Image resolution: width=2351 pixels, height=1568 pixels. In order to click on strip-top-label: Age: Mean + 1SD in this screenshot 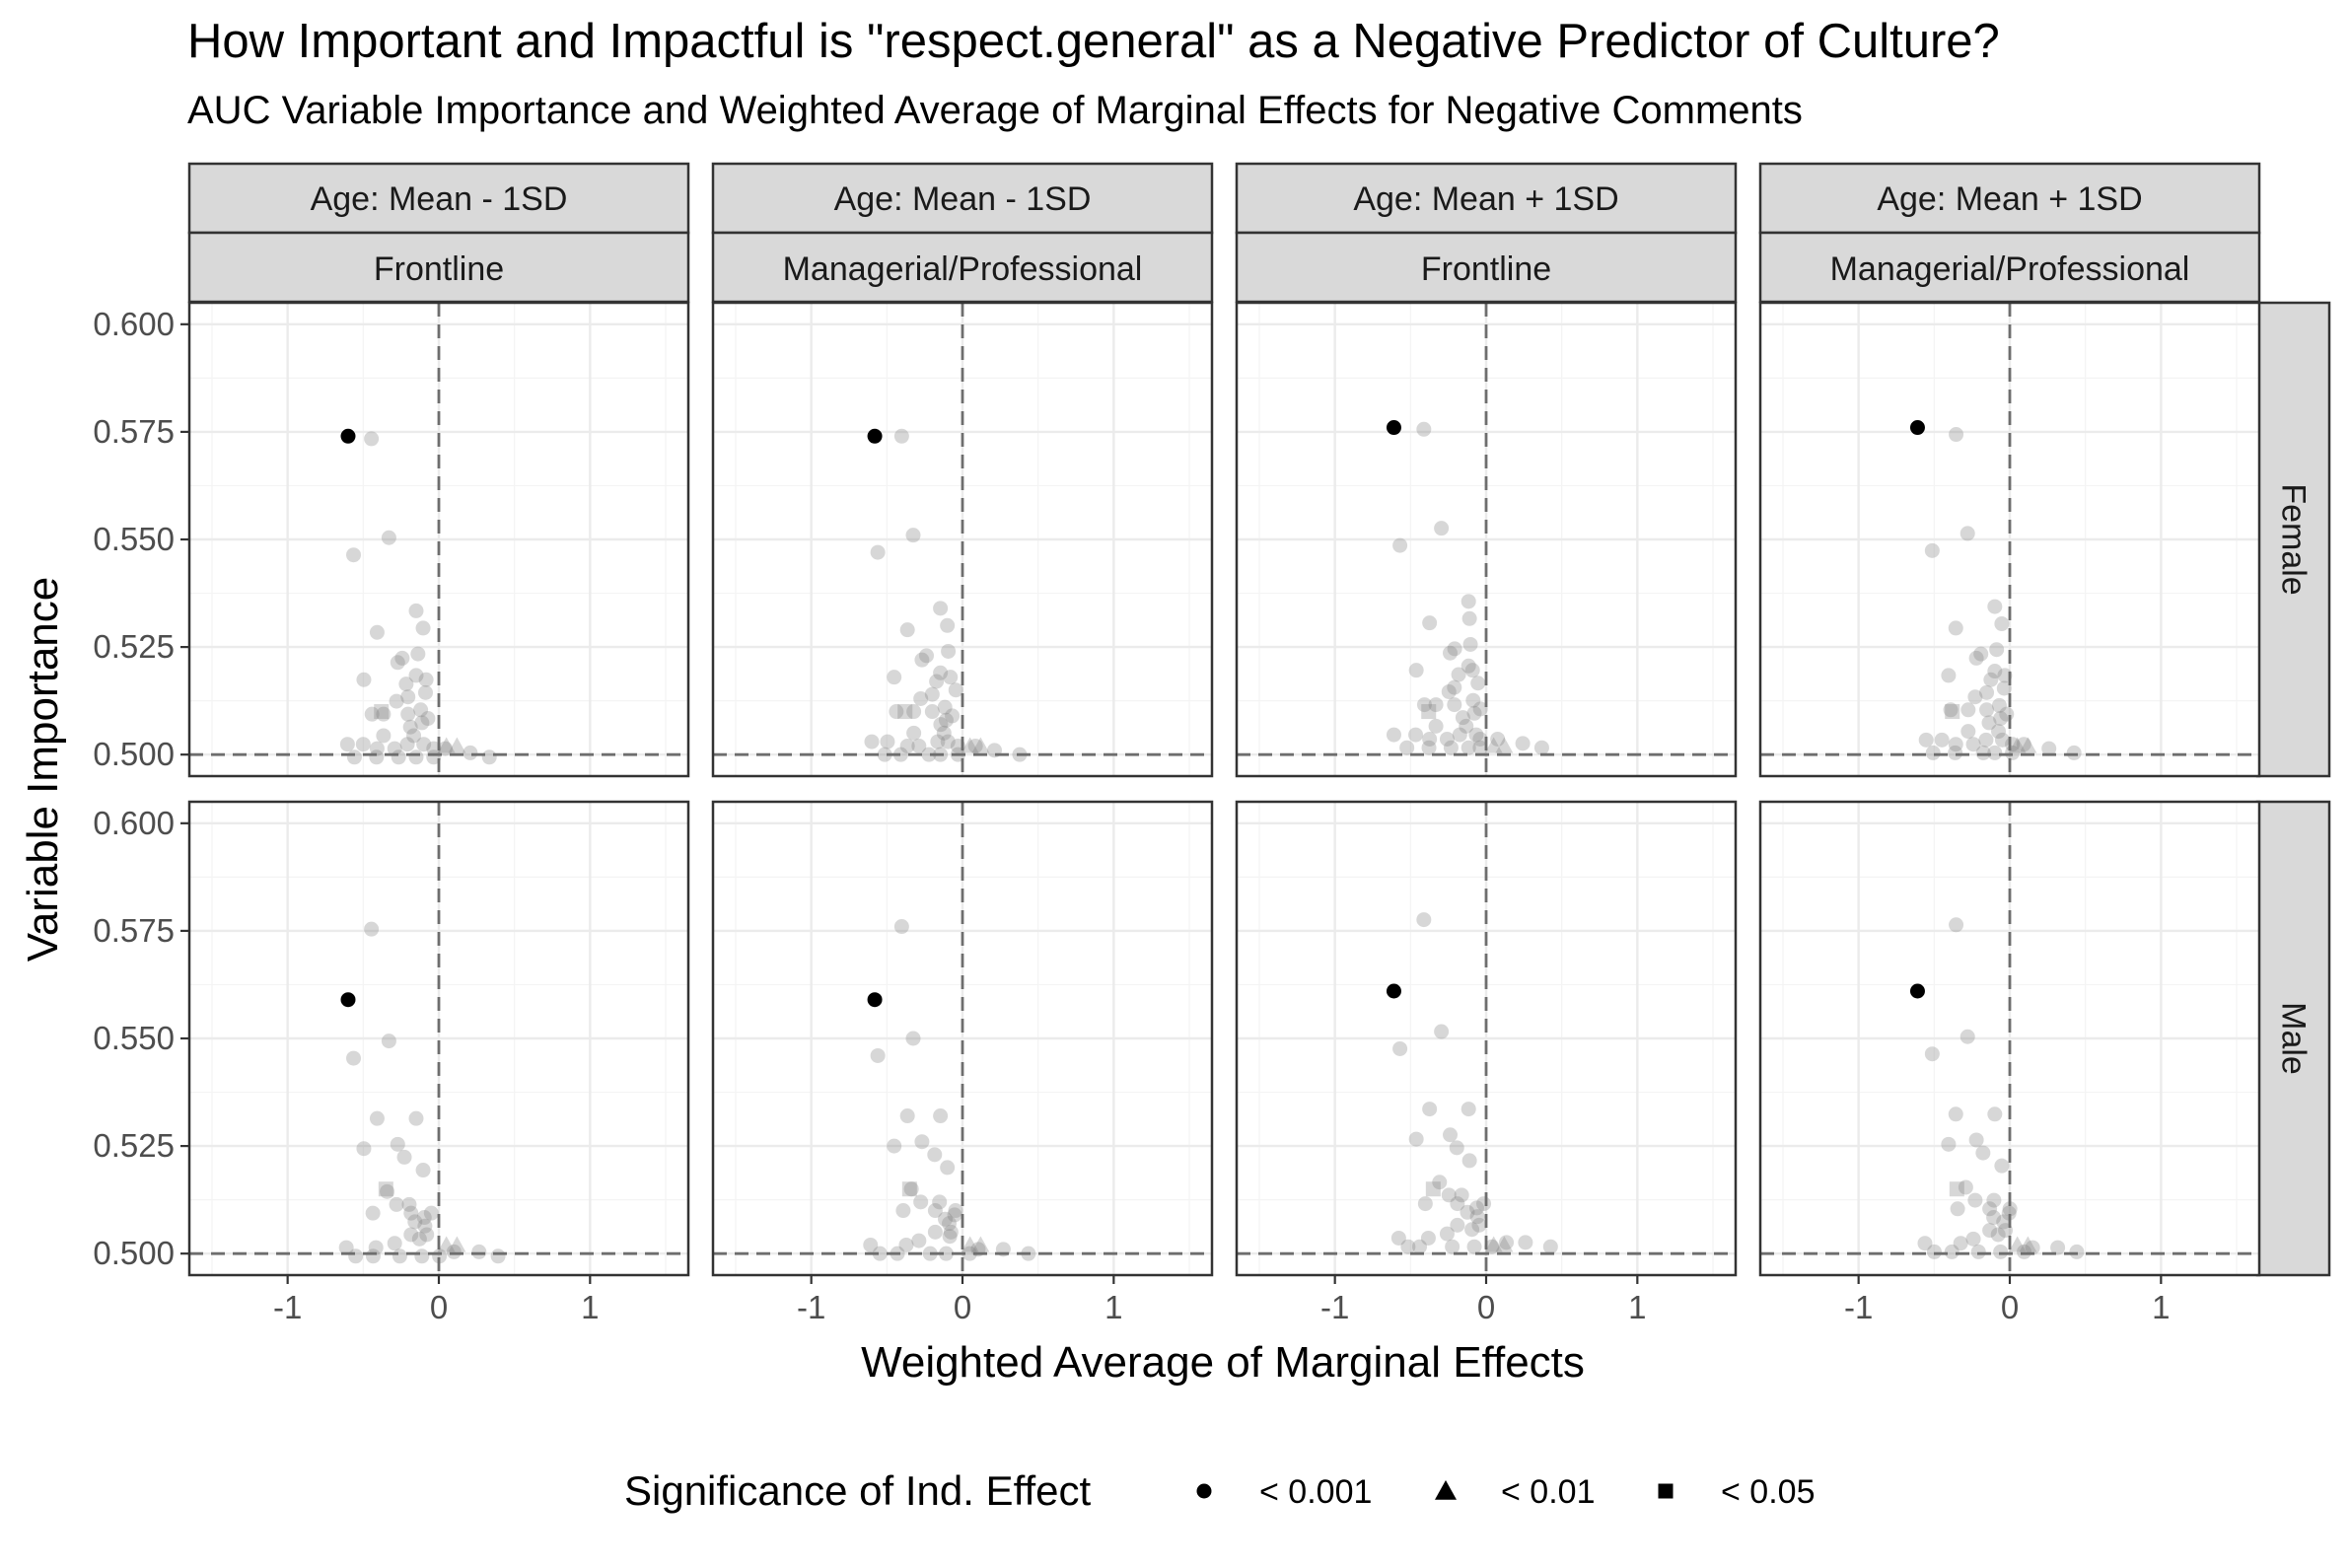, I will do `click(1485, 199)`.